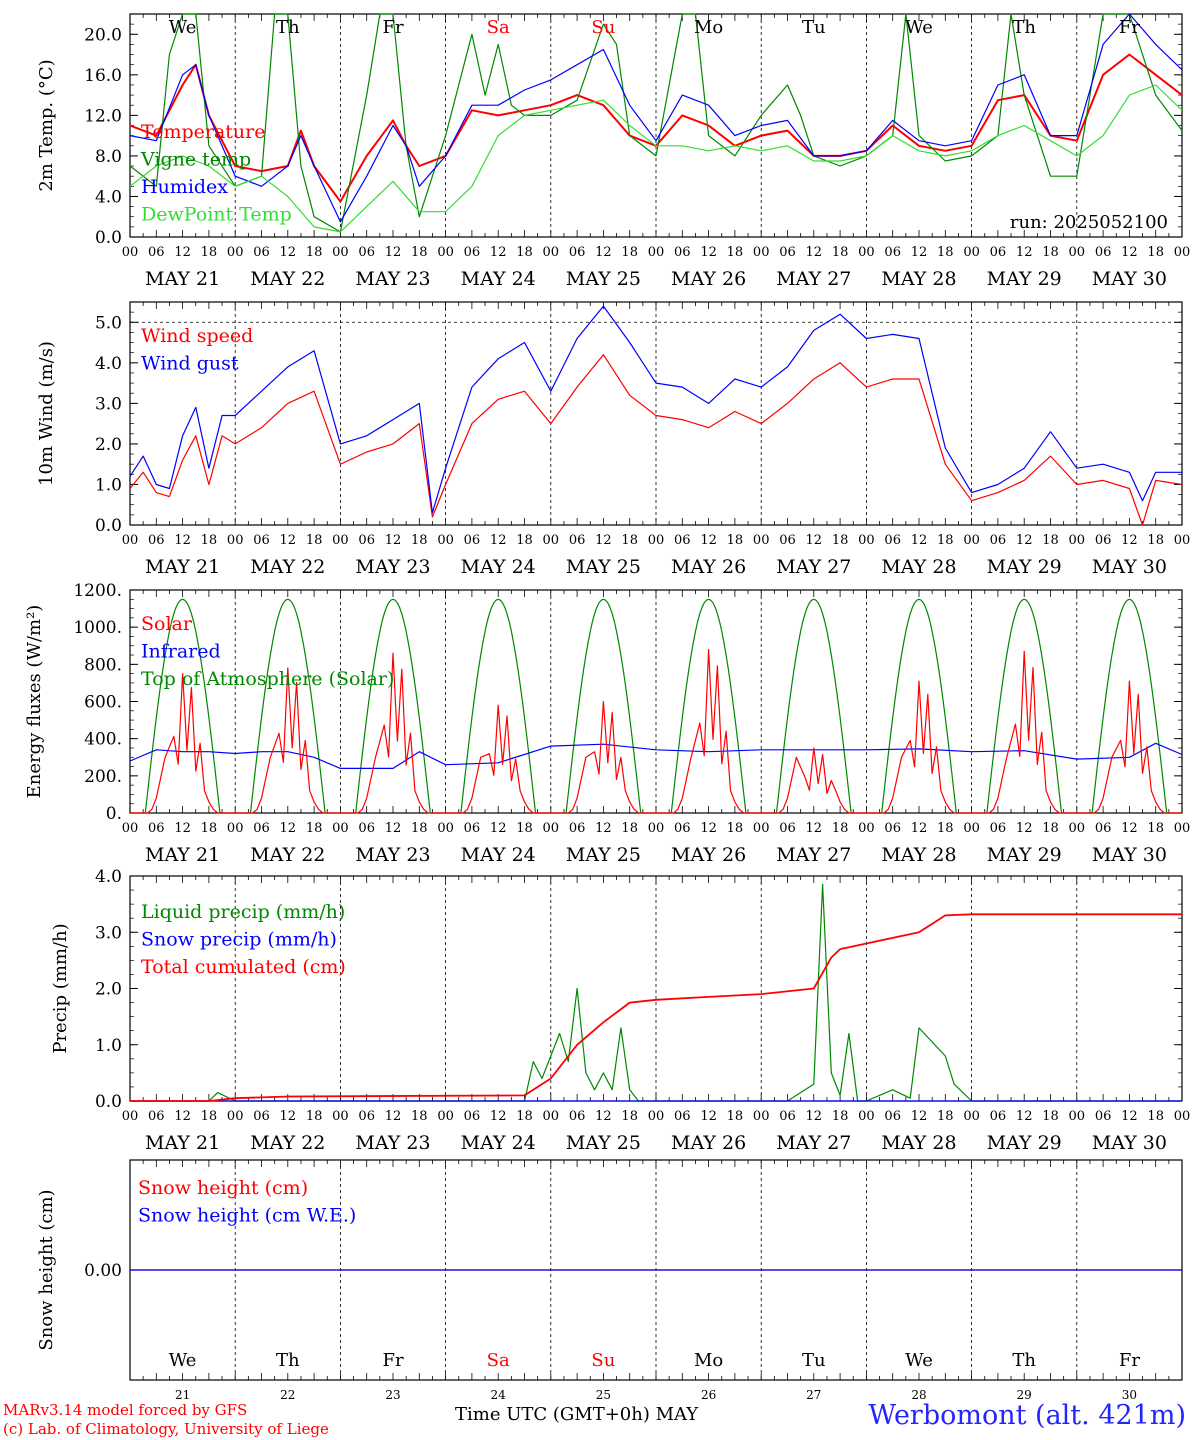  I want to click on day-number-label: 24, so click(499, 1395).